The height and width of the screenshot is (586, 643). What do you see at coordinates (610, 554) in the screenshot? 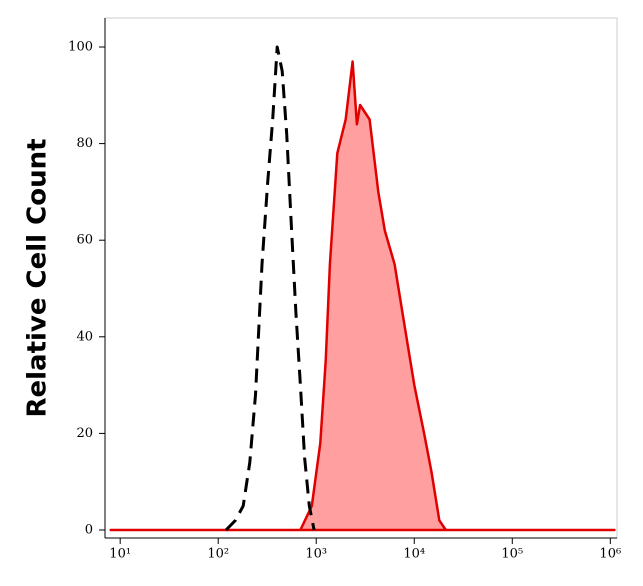
I see `x-tick-label: 10⁶` at bounding box center [610, 554].